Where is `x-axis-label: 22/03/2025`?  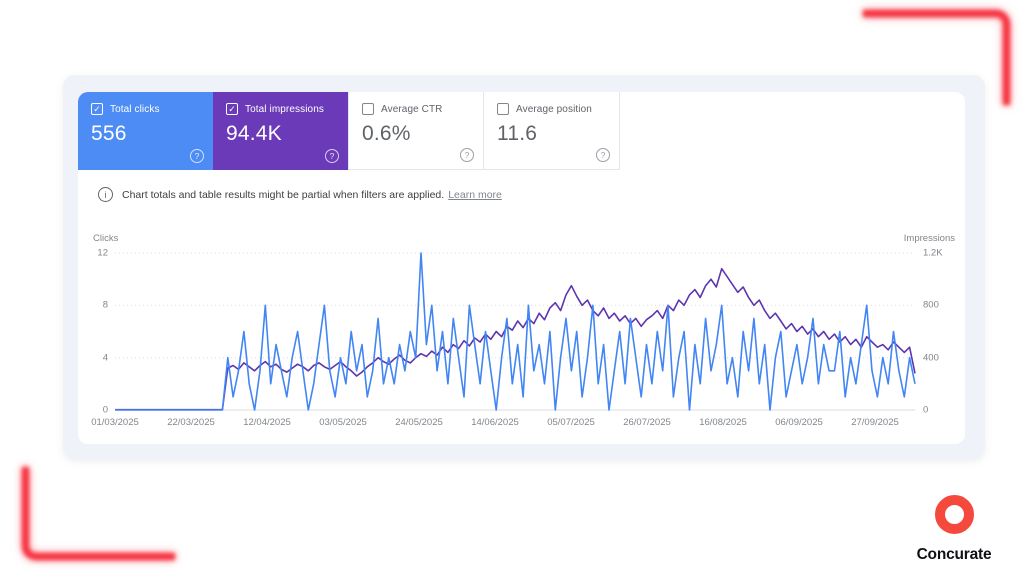 x-axis-label: 22/03/2025 is located at coordinates (191, 422).